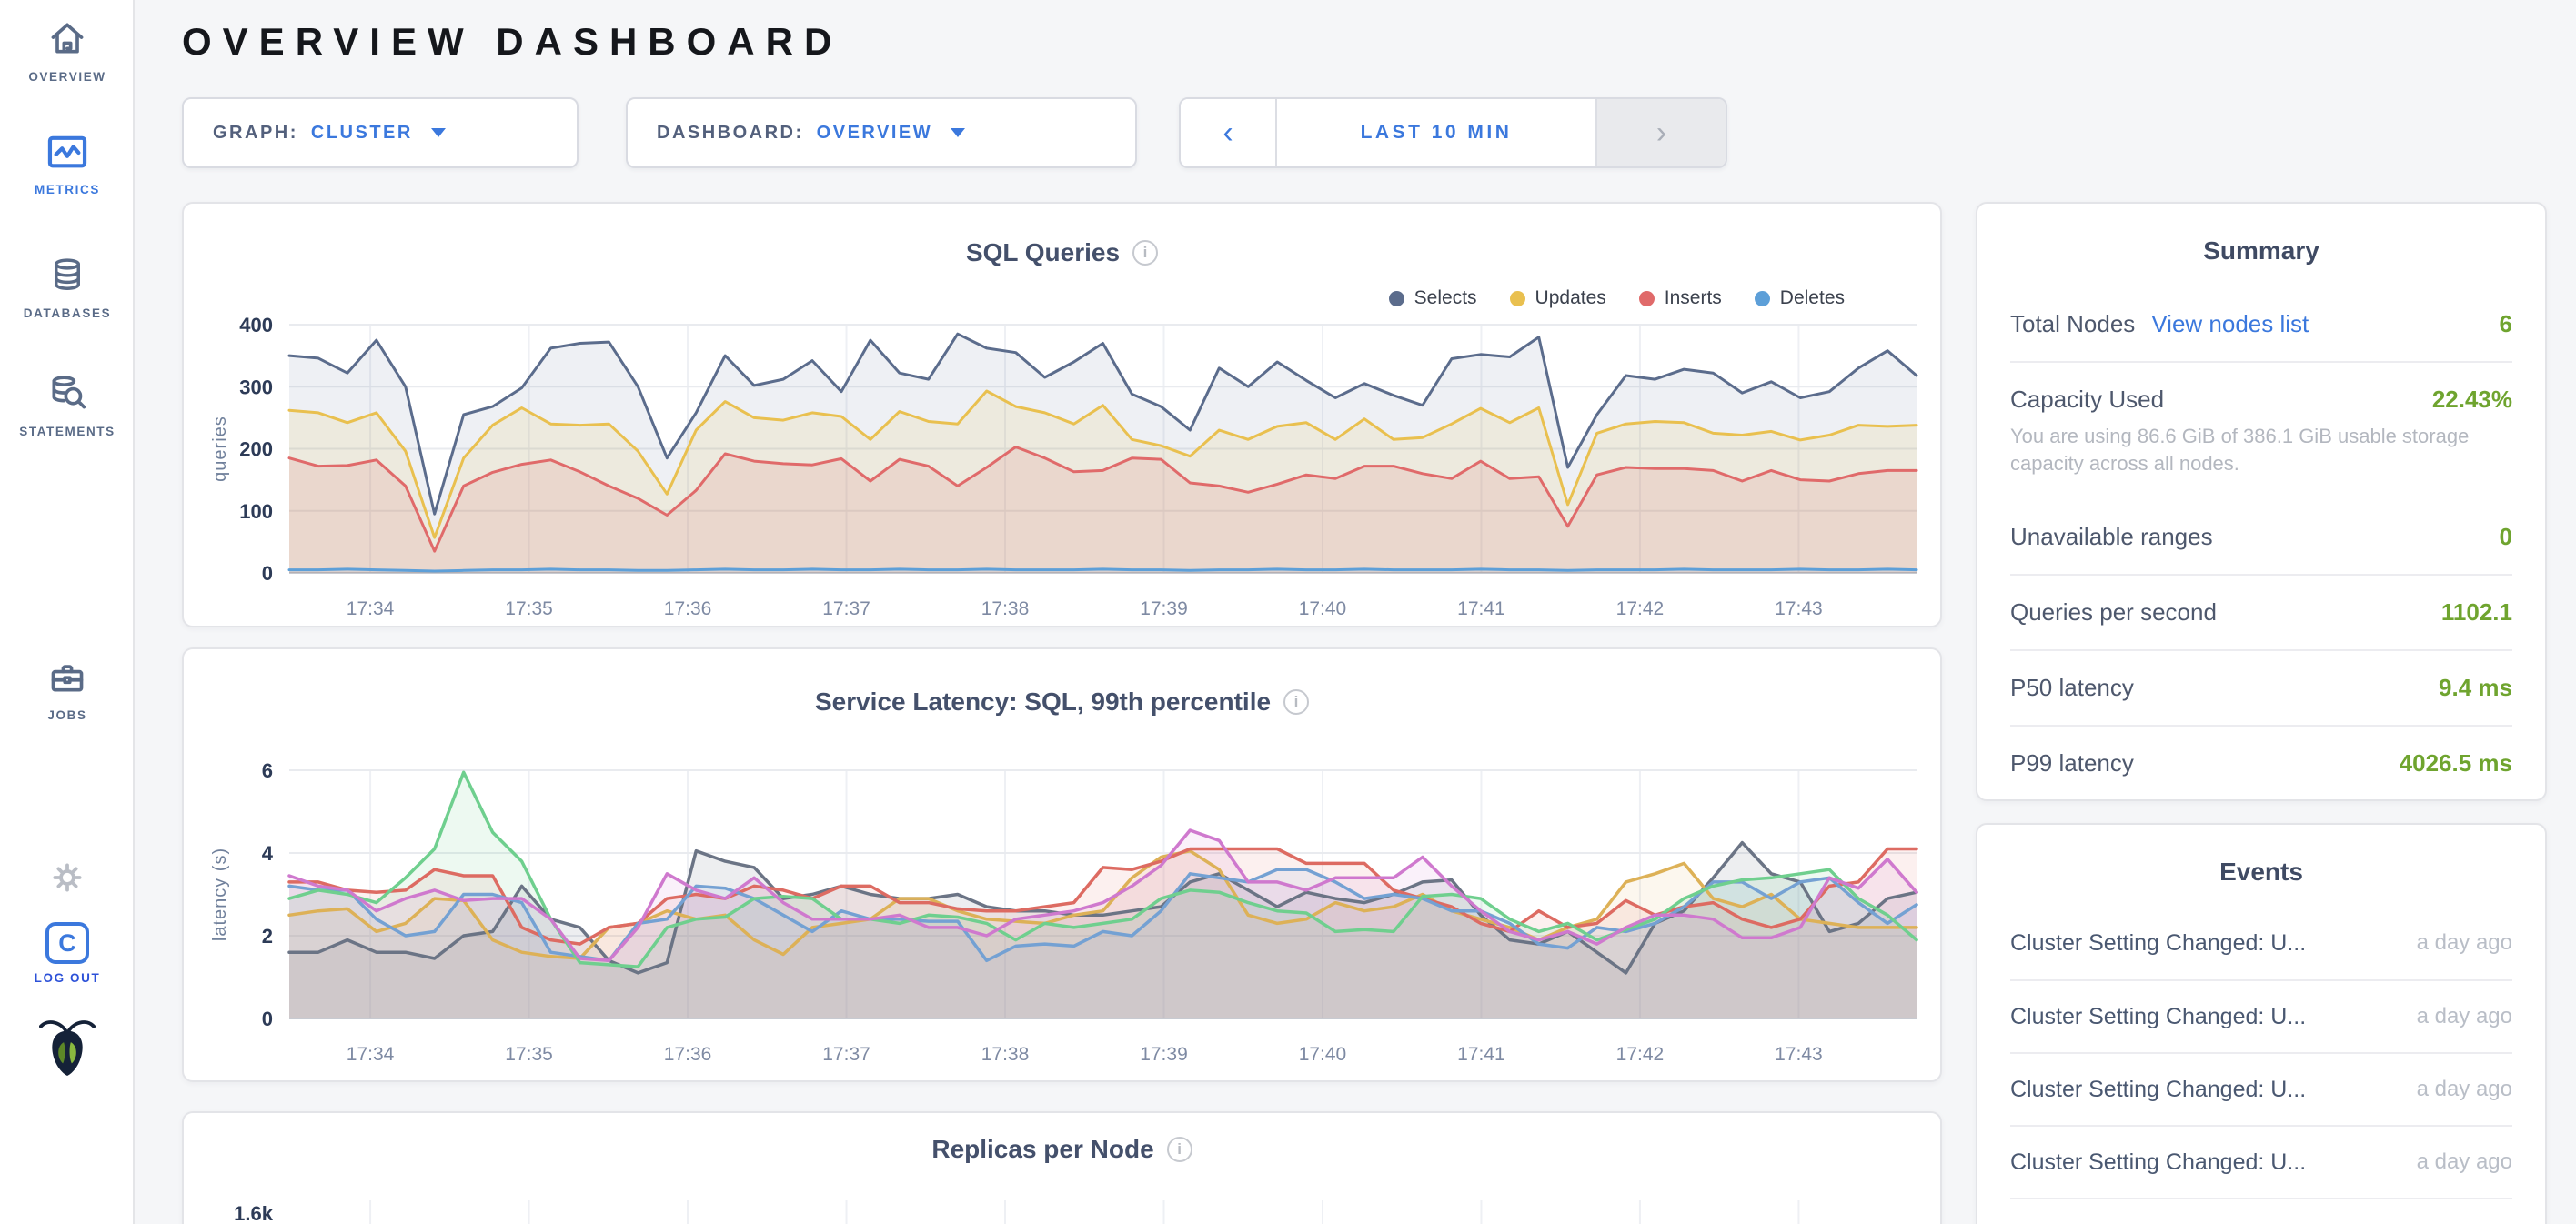 This screenshot has height=1224, width=2576. I want to click on sidebar: OVERVIEW METRICS DATABASES STATEMENTS, so click(67, 612).